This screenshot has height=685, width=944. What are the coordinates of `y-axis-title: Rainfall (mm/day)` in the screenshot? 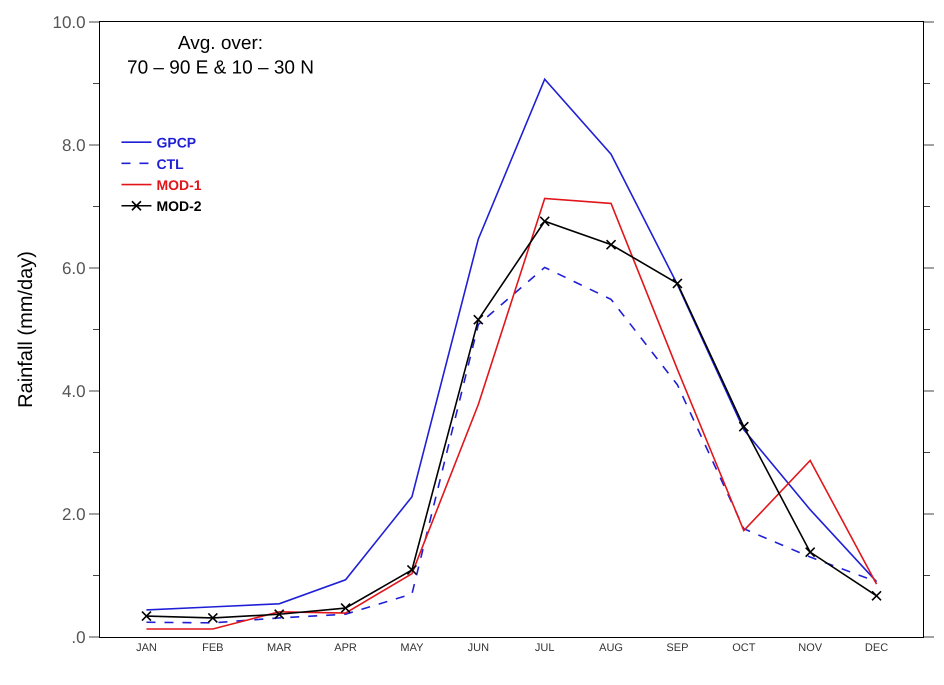 It's located at (26, 329).